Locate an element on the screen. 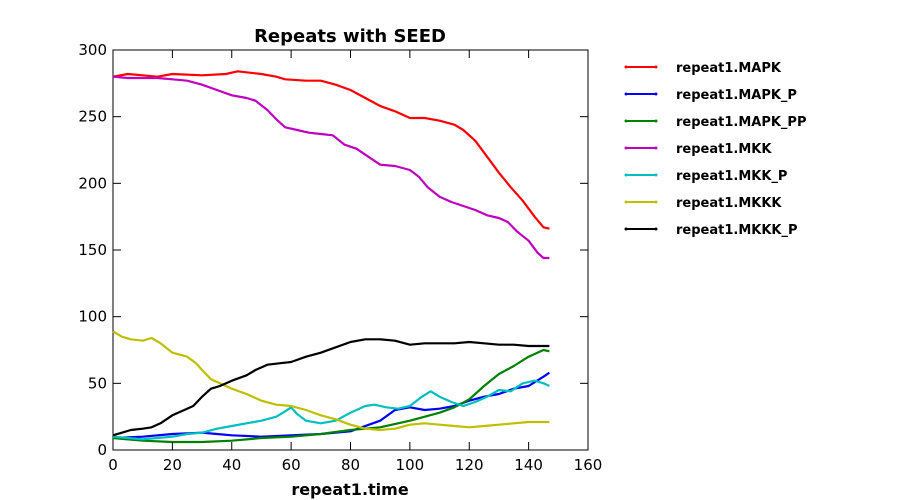  x-tick-label-4: 80 is located at coordinates (350, 465).